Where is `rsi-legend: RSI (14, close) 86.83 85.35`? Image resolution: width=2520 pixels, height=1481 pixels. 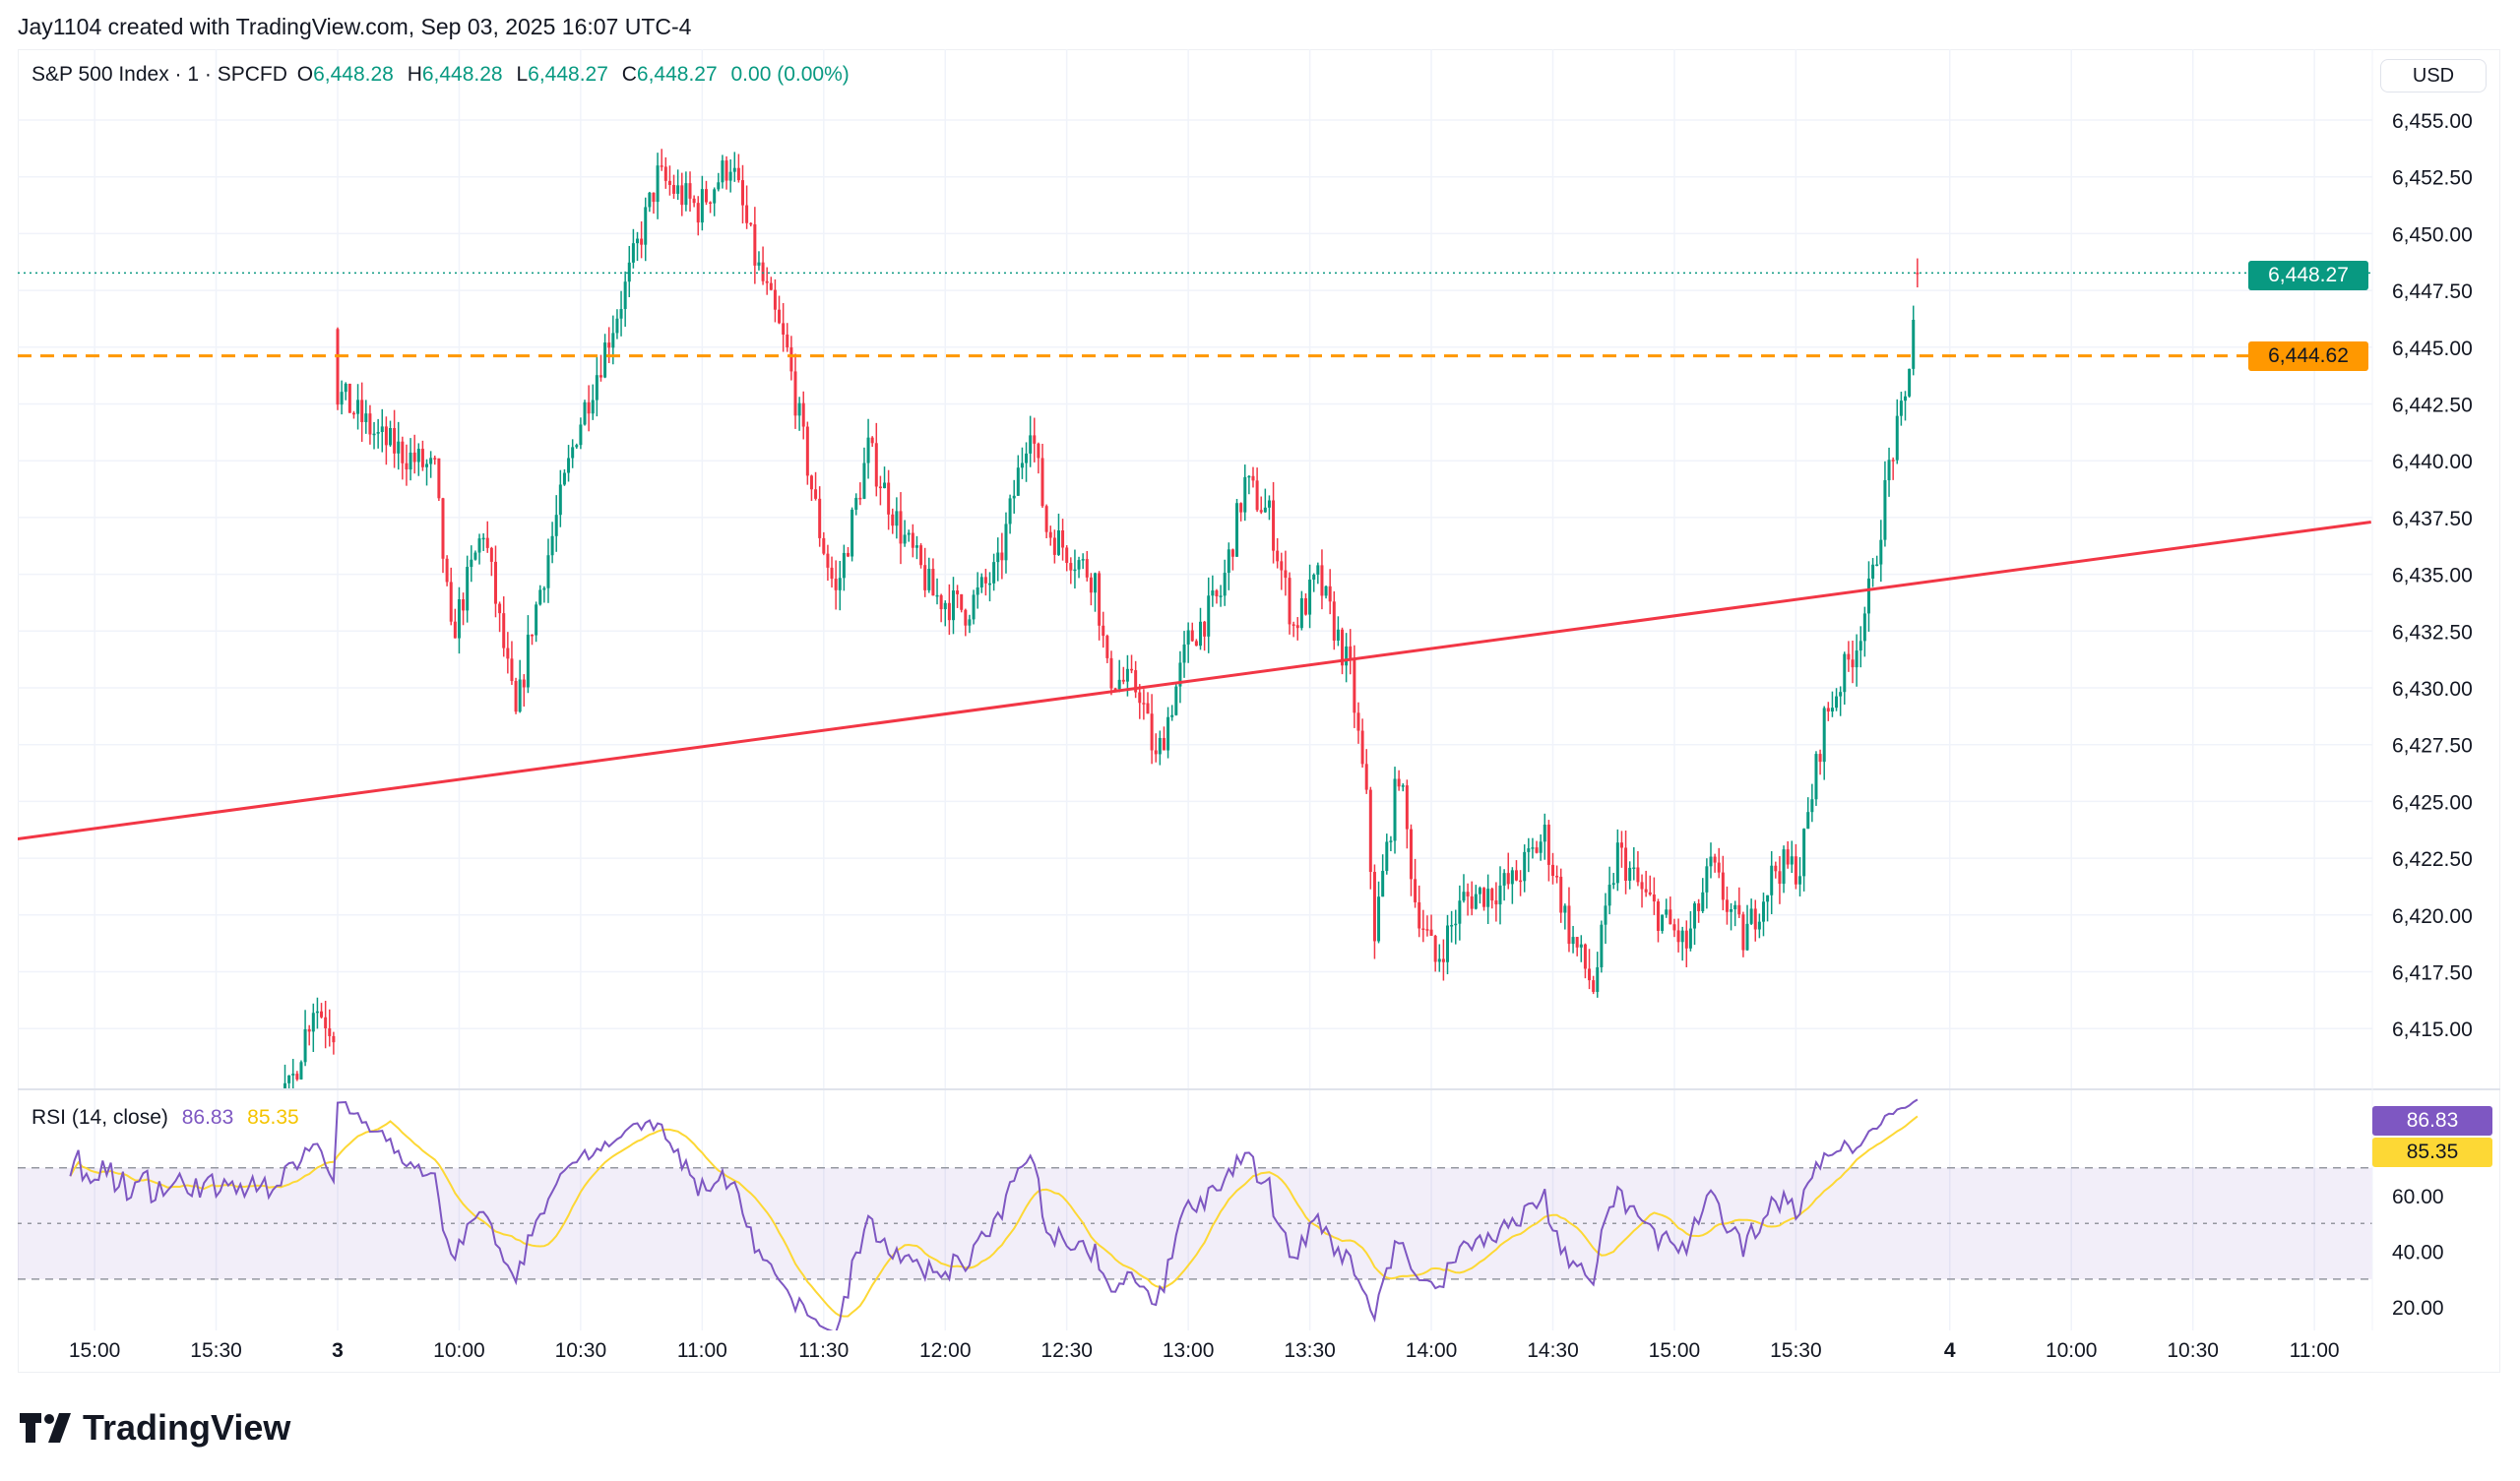
rsi-legend: RSI (14, close) 86.83 85.35 is located at coordinates (165, 1118).